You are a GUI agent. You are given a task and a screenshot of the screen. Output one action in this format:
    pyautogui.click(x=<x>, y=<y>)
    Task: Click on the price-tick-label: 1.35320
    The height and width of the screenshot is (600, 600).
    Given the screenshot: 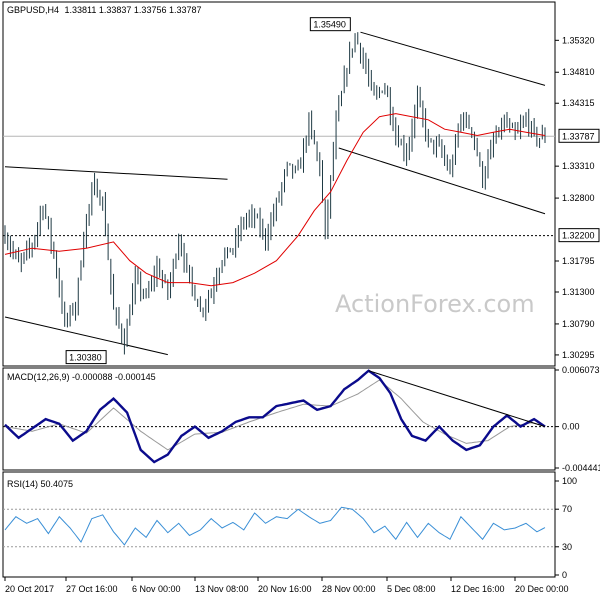 What is the action you would take?
    pyautogui.click(x=578, y=40)
    